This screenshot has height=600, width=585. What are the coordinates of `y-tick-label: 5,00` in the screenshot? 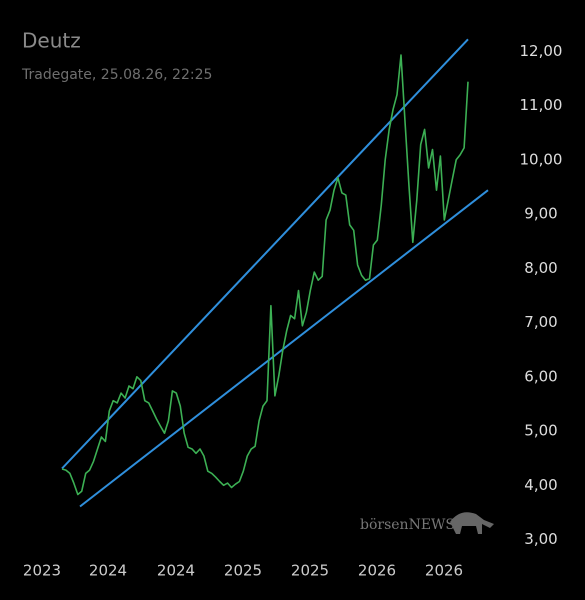 It's located at (540, 431).